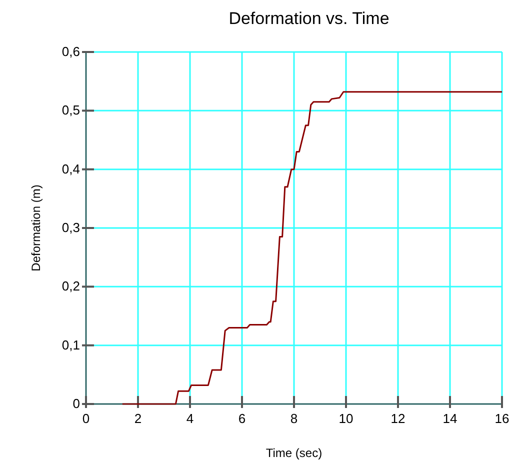 This screenshot has height=461, width=526. I want to click on x-tick-label: 0, so click(86, 418).